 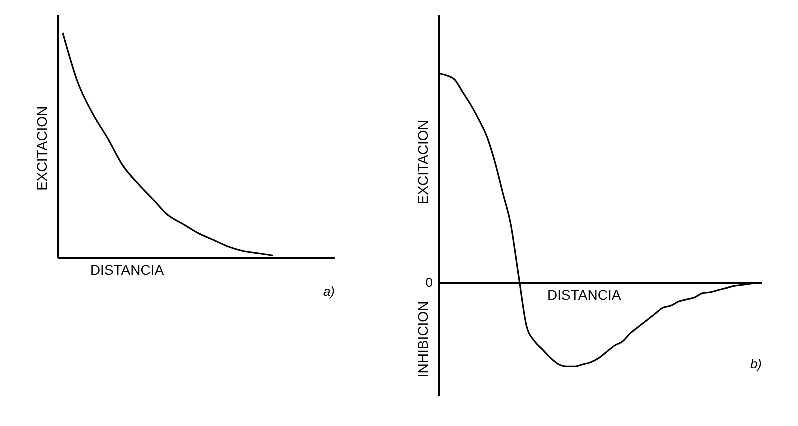 I want to click on text: INHIBICION, so click(x=423, y=339).